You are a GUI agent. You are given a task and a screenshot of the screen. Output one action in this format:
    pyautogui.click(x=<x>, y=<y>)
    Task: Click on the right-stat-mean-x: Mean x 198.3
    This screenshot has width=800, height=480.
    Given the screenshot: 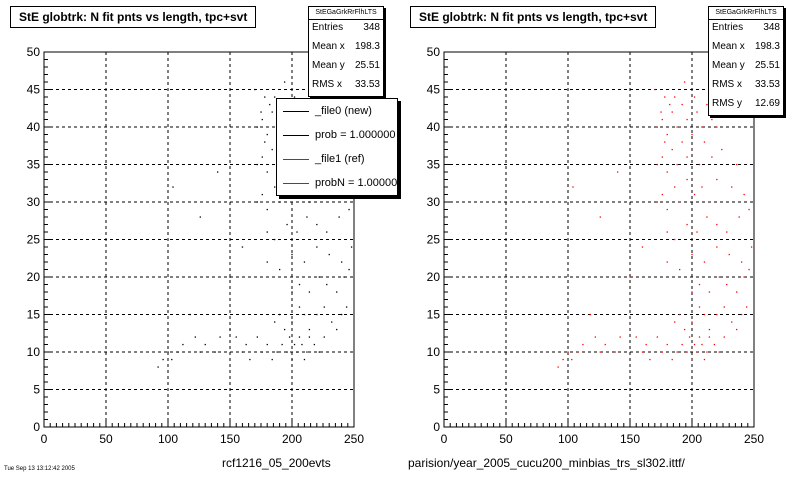 What is the action you would take?
    pyautogui.click(x=746, y=48)
    